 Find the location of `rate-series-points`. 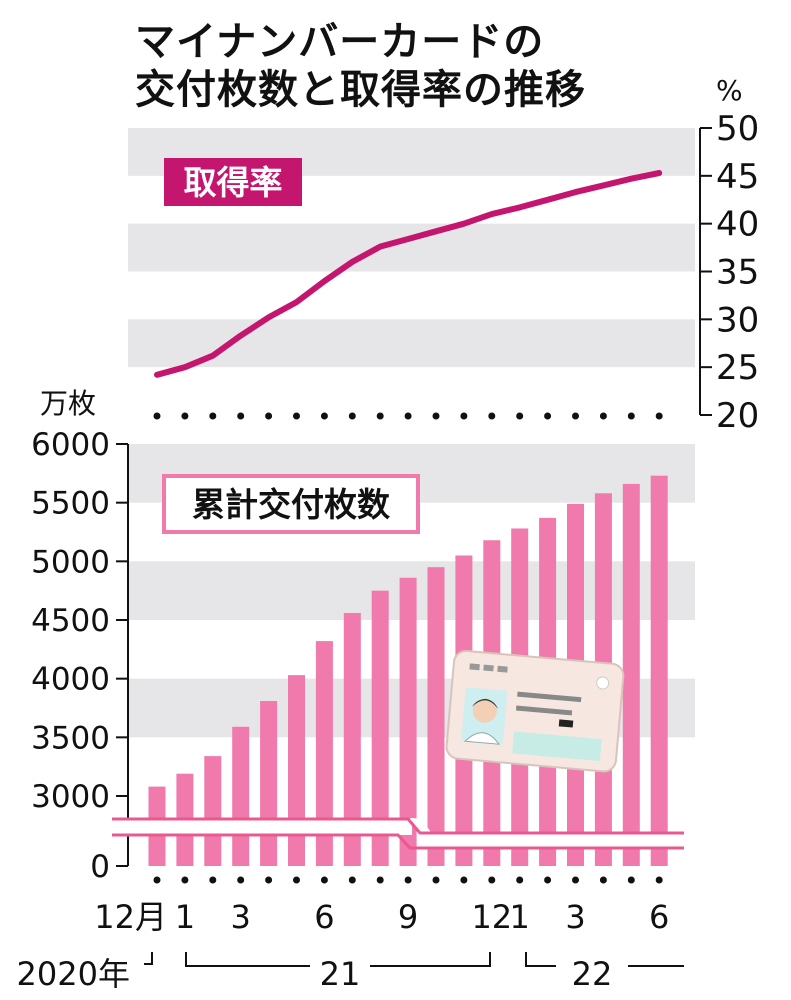

rate-series-points is located at coordinates (408, 273).